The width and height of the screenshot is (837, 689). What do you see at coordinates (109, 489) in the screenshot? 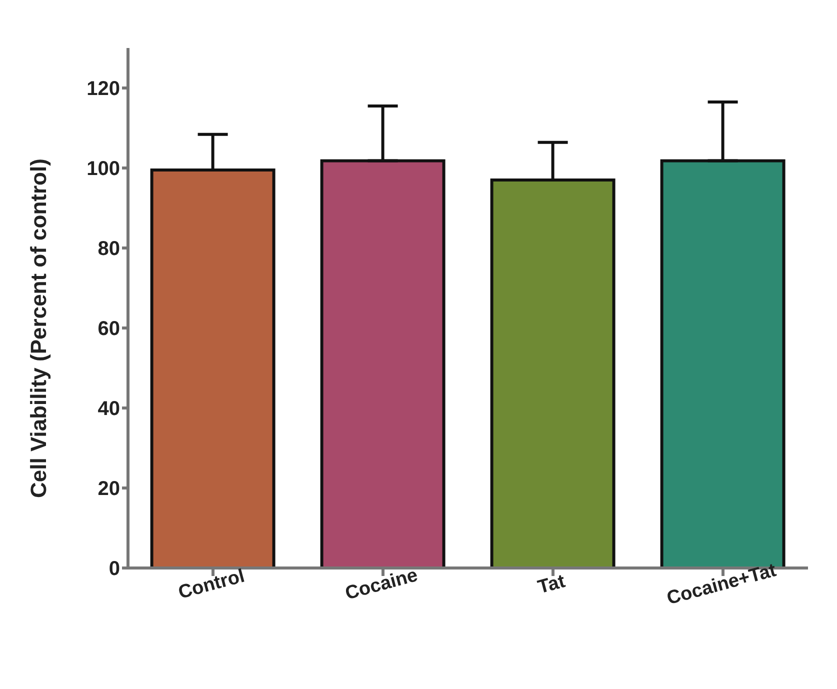
I see `y-tick-label: 20` at bounding box center [109, 489].